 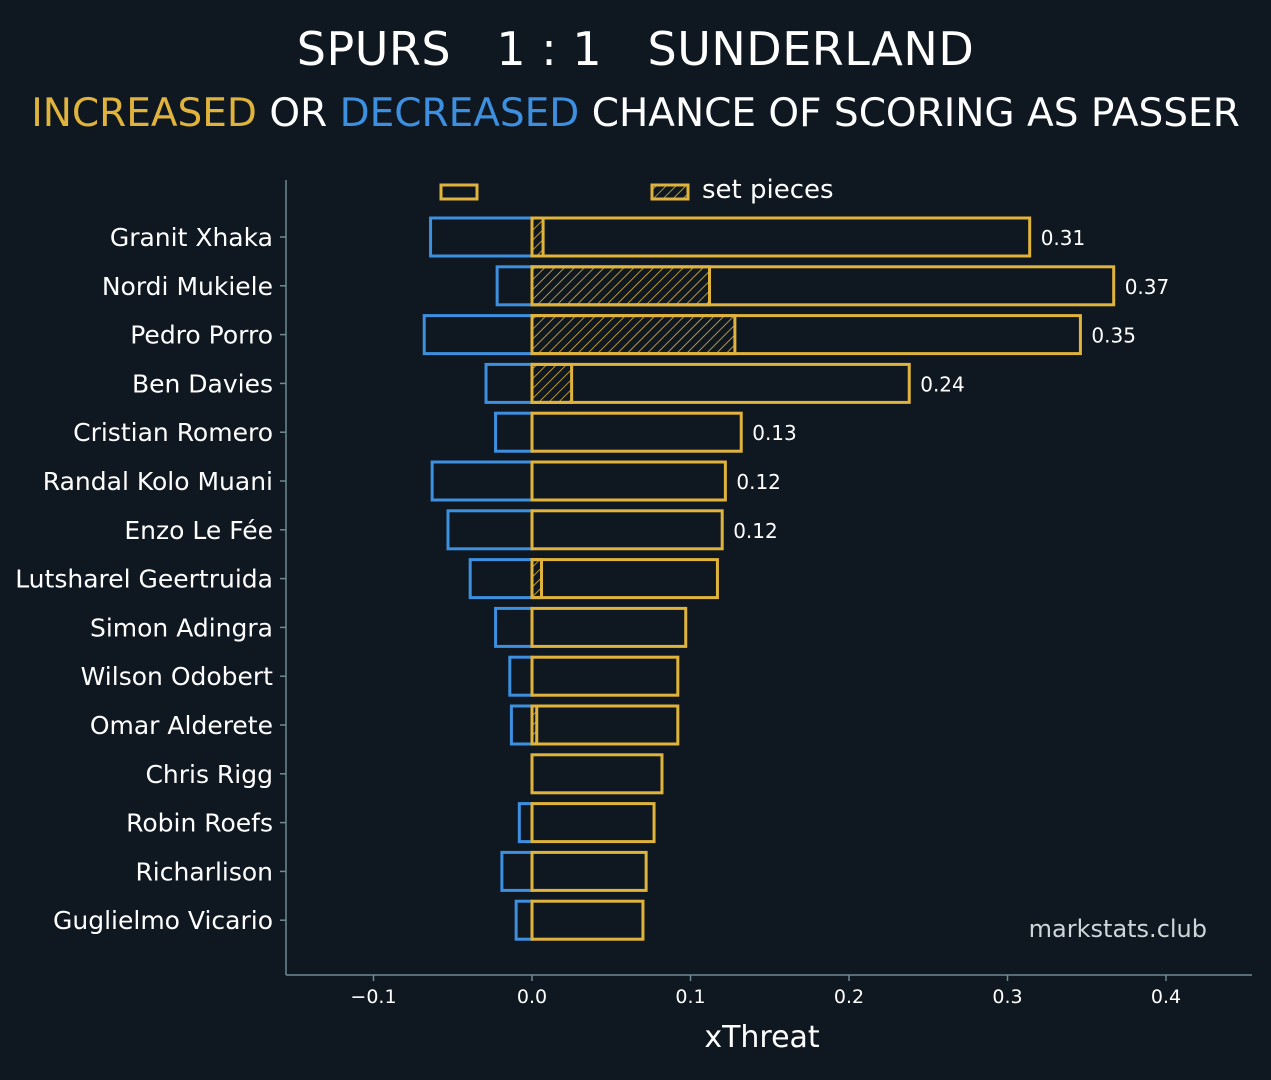 I want to click on legend-label-set-pieces: set pieces, so click(x=768, y=190).